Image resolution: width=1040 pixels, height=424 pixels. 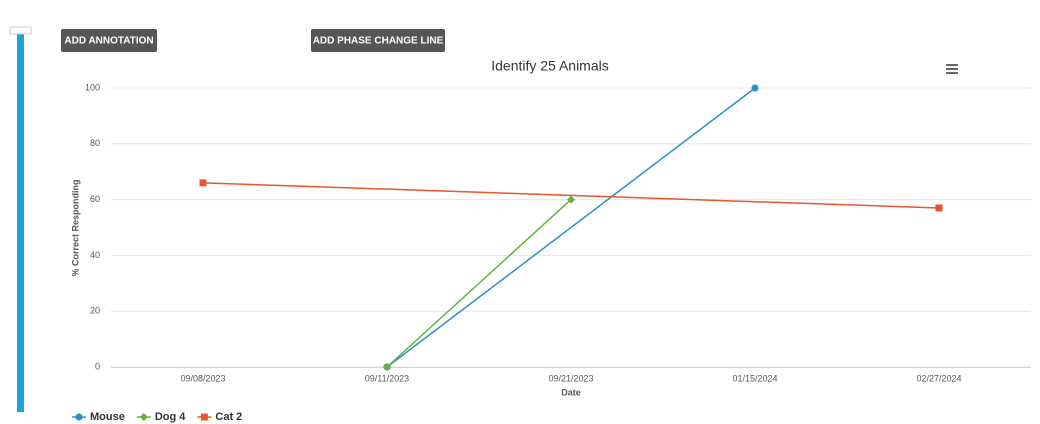 I want to click on legend-label: Dog 4, so click(x=170, y=417).